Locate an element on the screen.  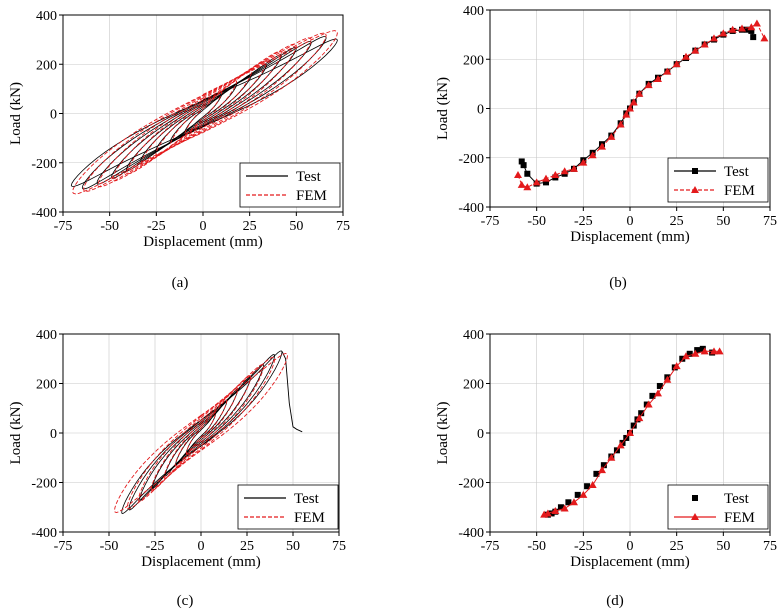
panel-caption: (c) is located at coordinates (185, 601).